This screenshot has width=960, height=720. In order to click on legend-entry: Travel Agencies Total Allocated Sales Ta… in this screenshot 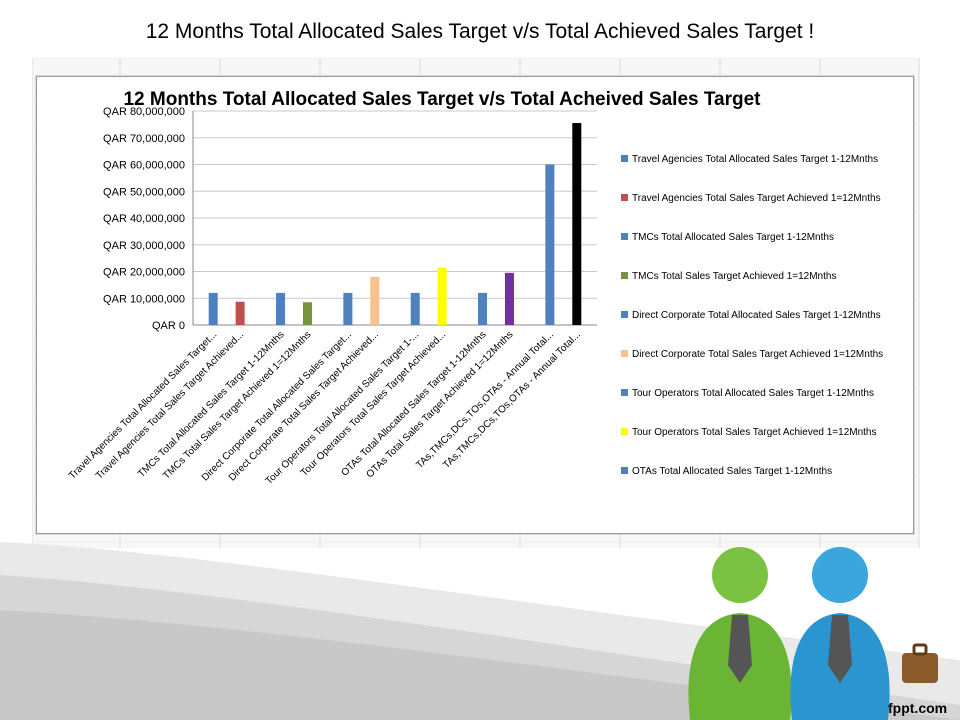, I will do `click(755, 159)`.